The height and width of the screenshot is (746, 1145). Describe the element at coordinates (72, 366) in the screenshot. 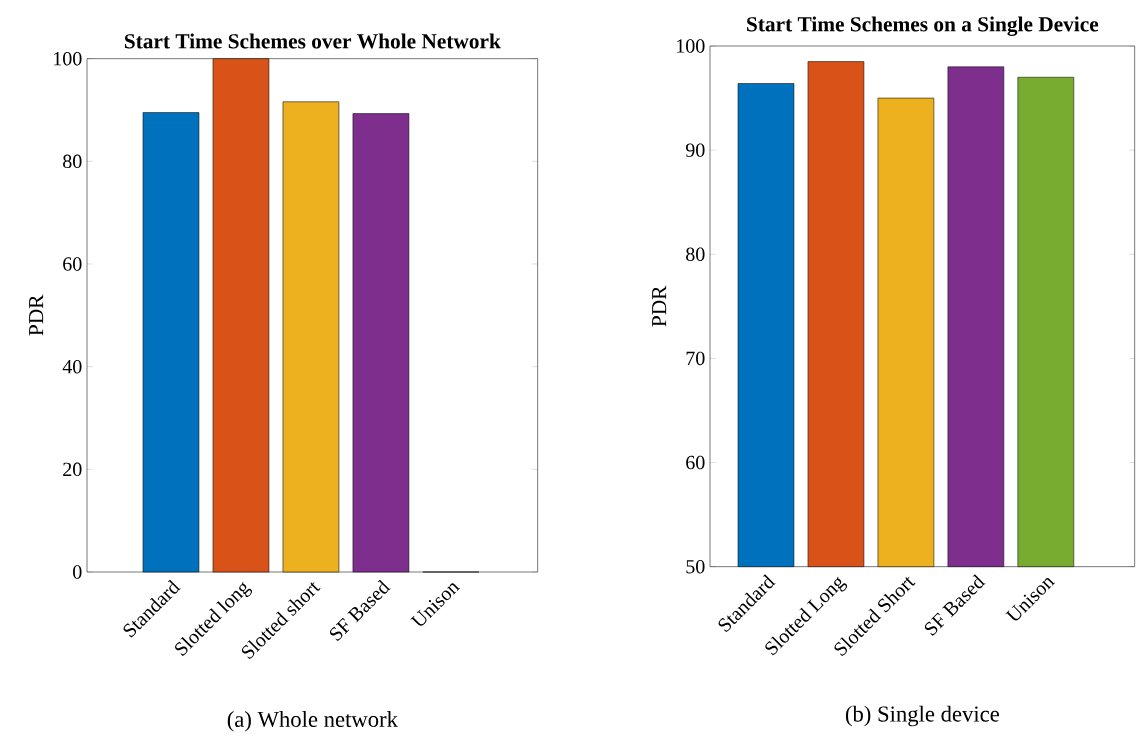

I see `y-tick-label: 40` at that location.